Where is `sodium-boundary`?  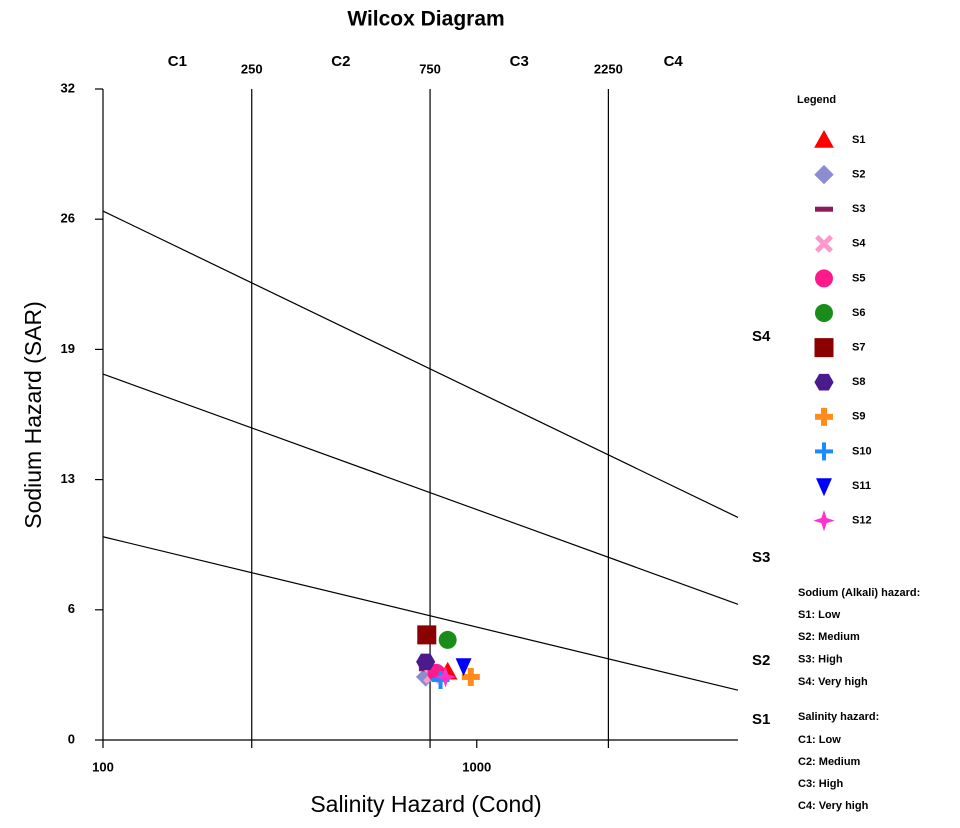
sodium-boundary is located at coordinates (420, 613).